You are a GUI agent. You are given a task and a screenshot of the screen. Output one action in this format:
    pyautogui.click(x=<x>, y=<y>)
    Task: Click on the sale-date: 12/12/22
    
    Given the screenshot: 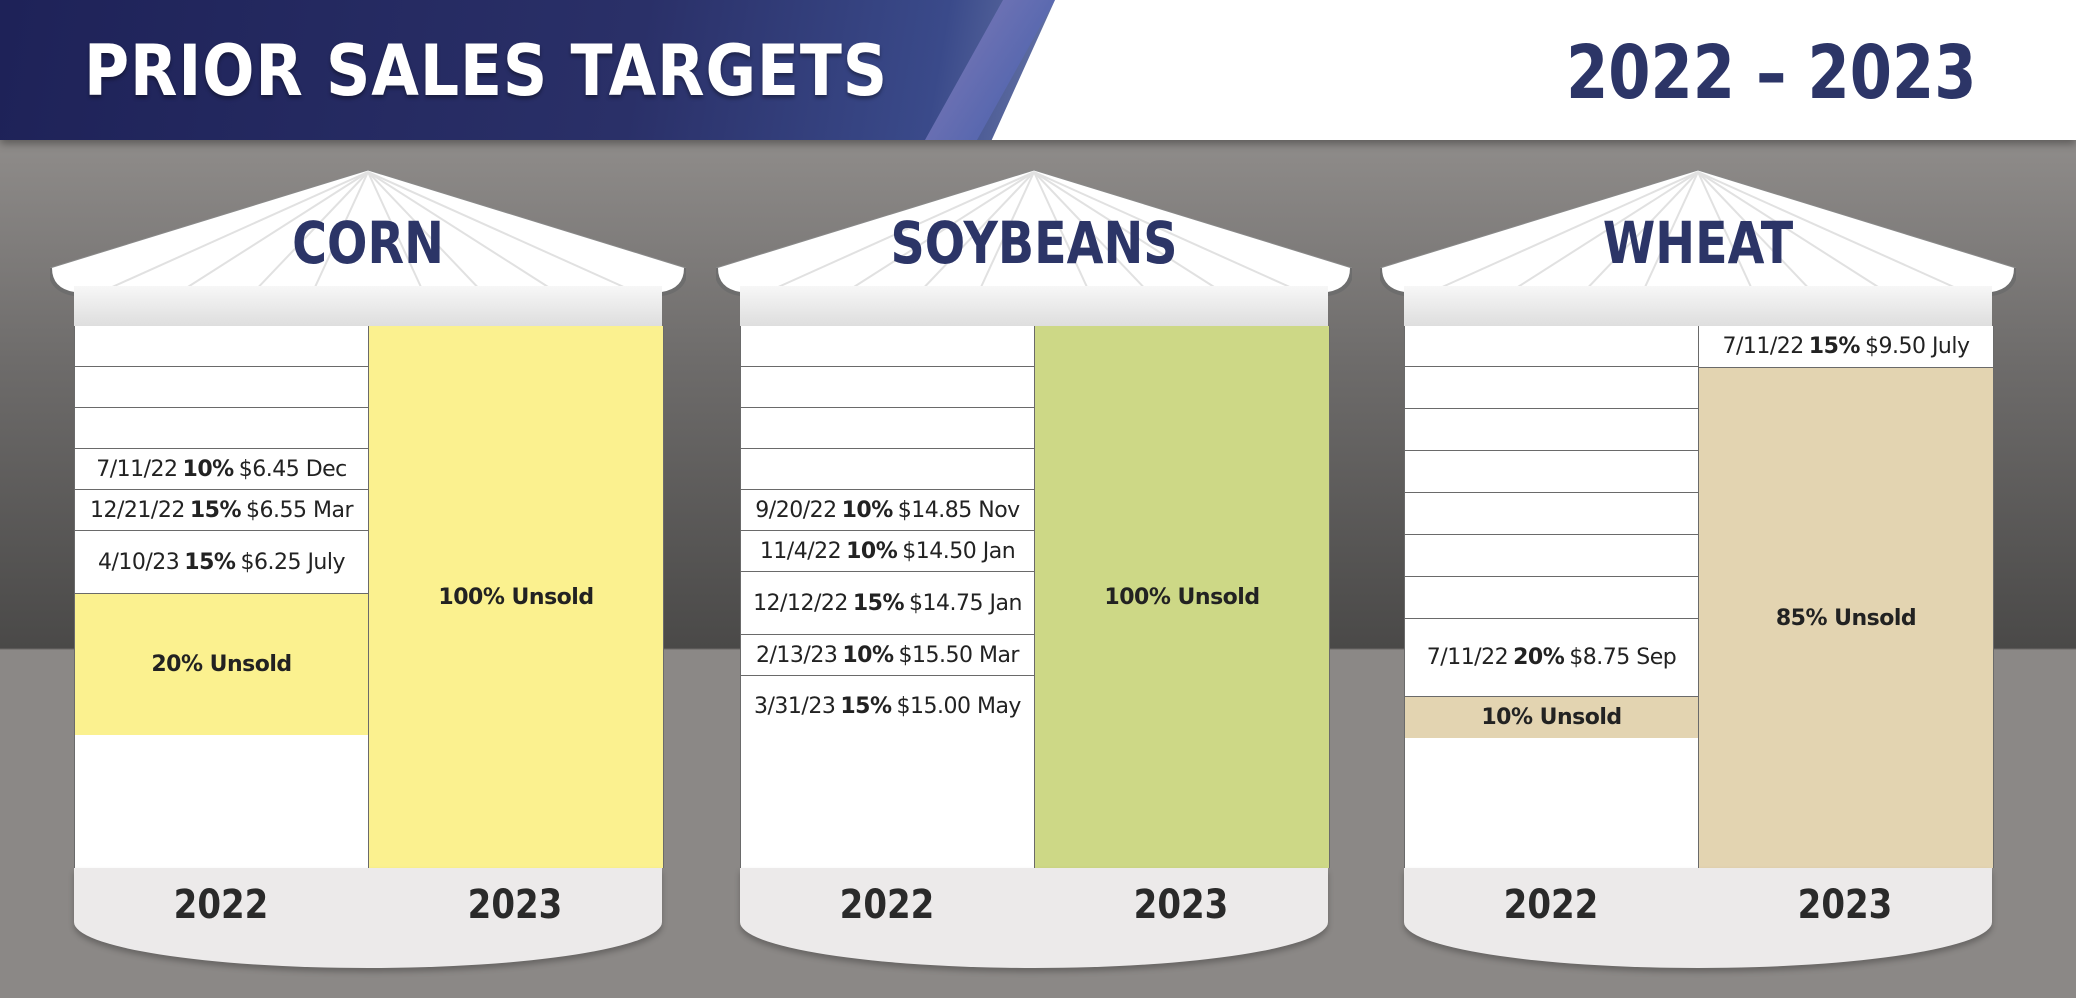 What is the action you would take?
    pyautogui.click(x=800, y=603)
    